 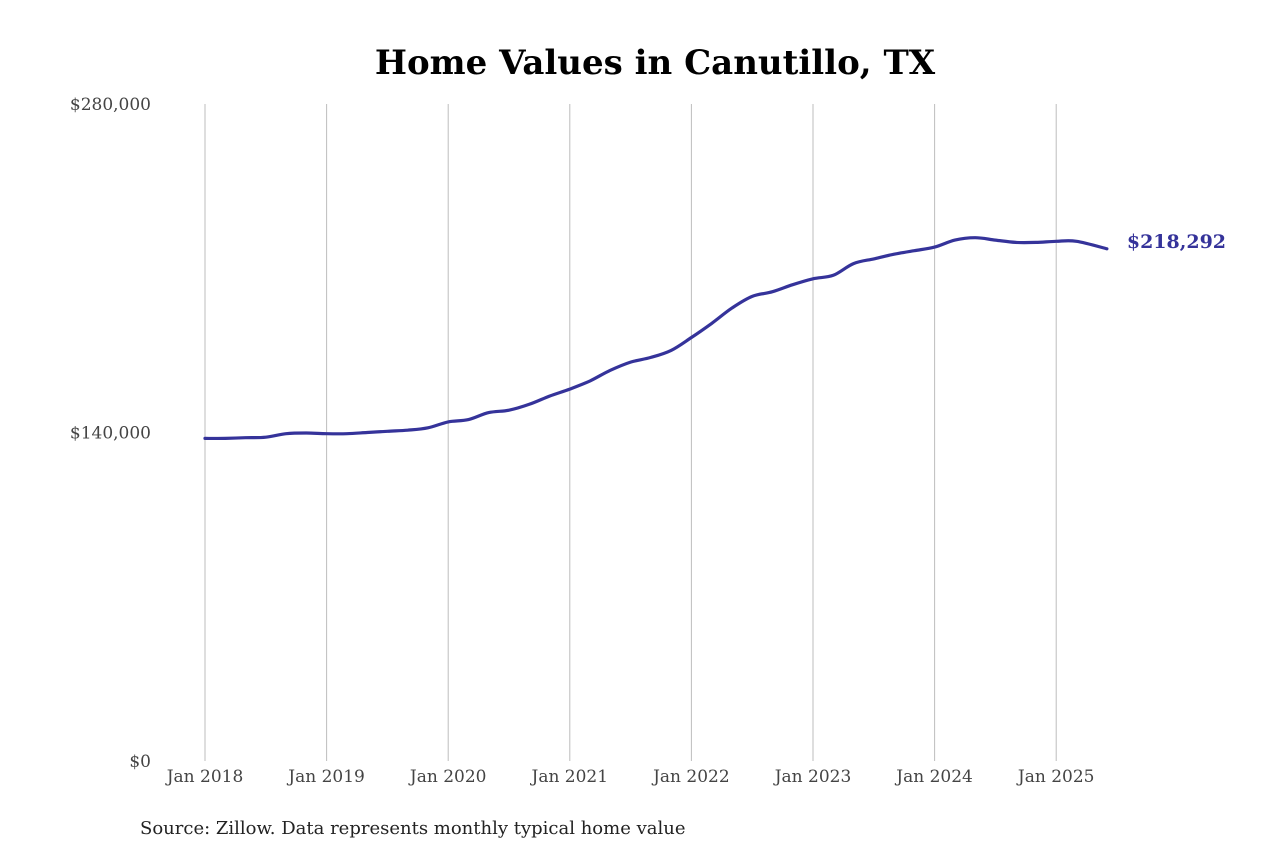 I want to click on x-tick-label: Jan 2022, so click(x=690, y=777).